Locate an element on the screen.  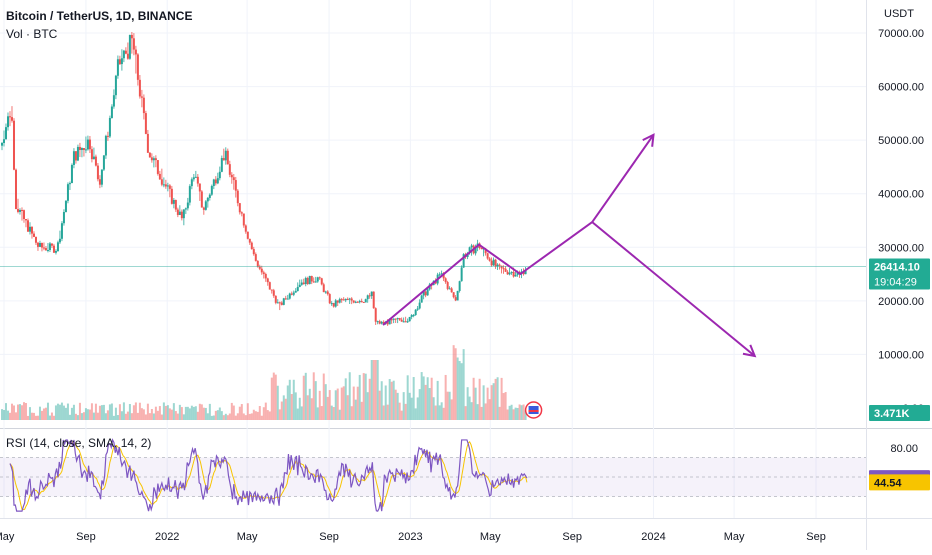
projection-path is located at coordinates (487, 273).